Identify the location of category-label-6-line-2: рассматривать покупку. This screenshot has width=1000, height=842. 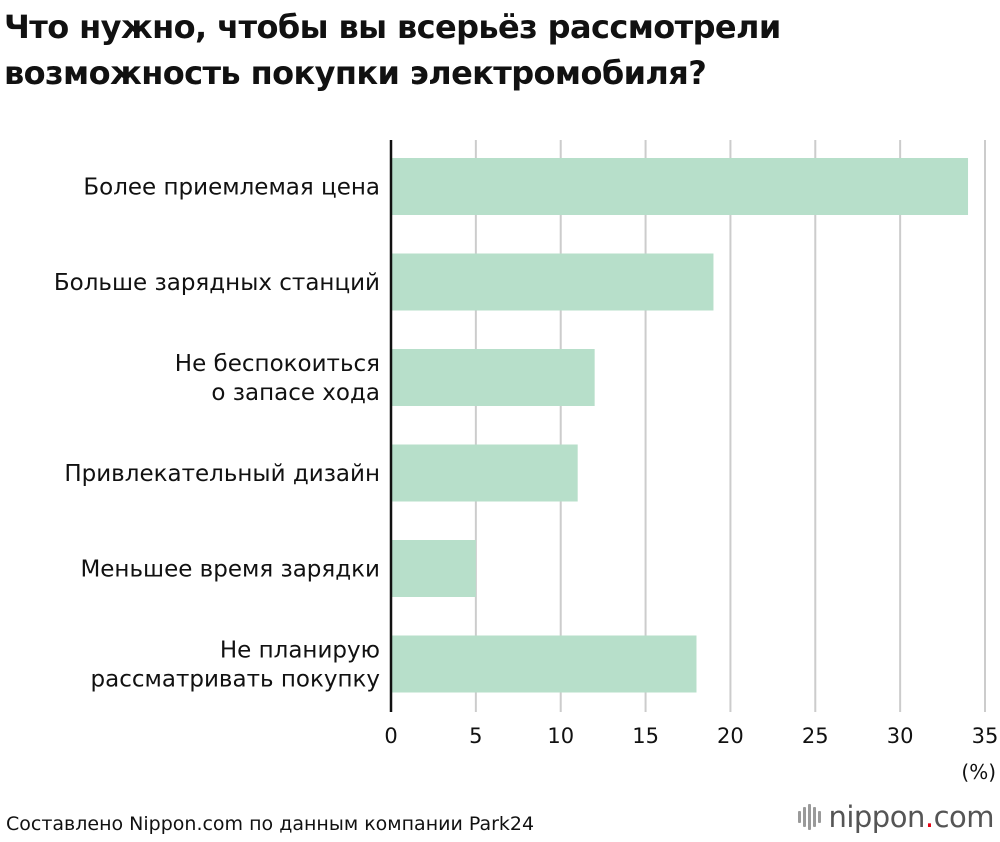
(235, 680).